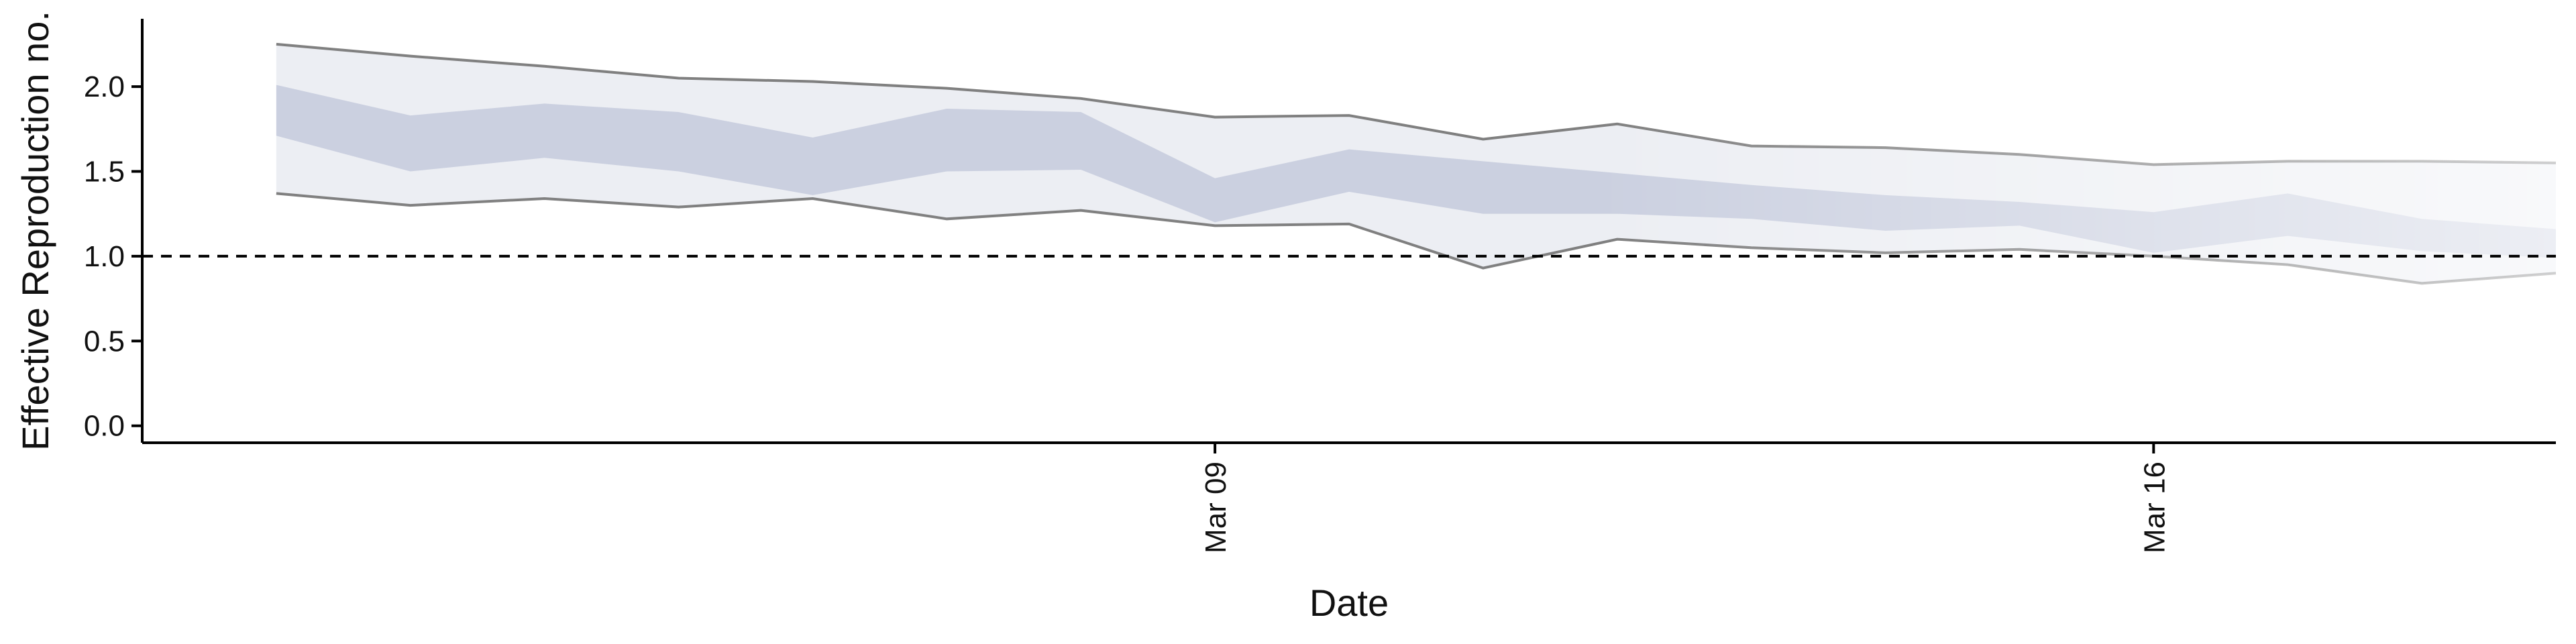 The height and width of the screenshot is (644, 2576). I want to click on y-tick-label: 1.5, so click(104, 172).